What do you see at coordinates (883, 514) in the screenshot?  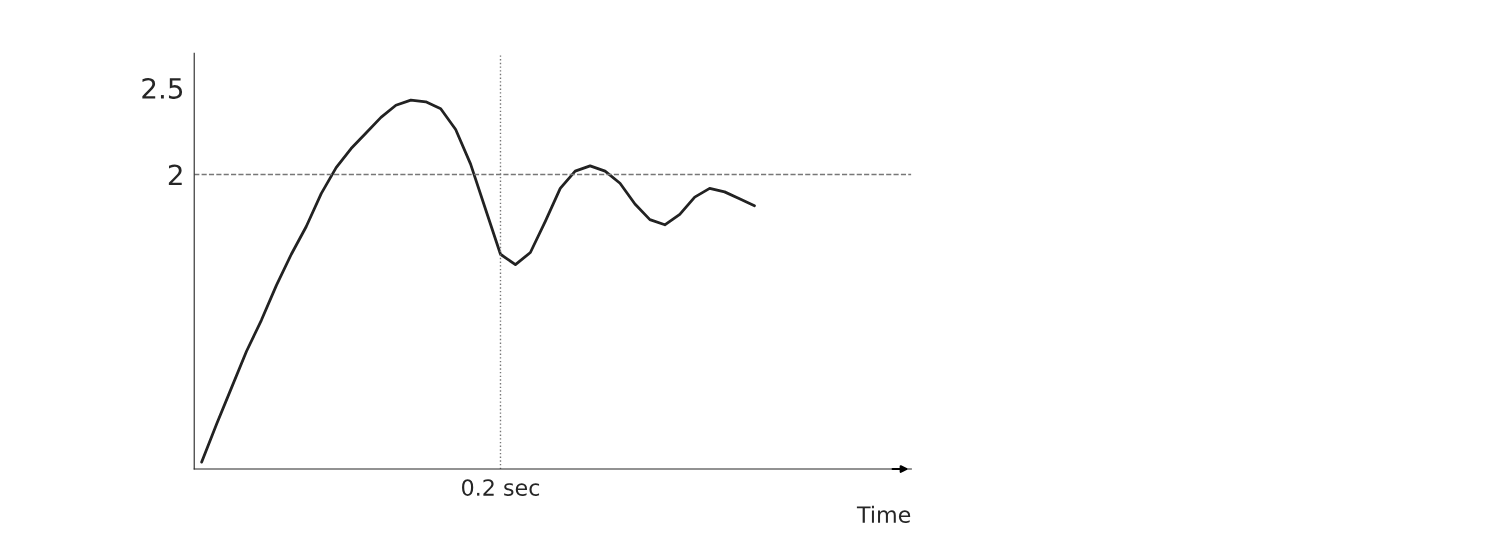 I see `x-axis-title: Time` at bounding box center [883, 514].